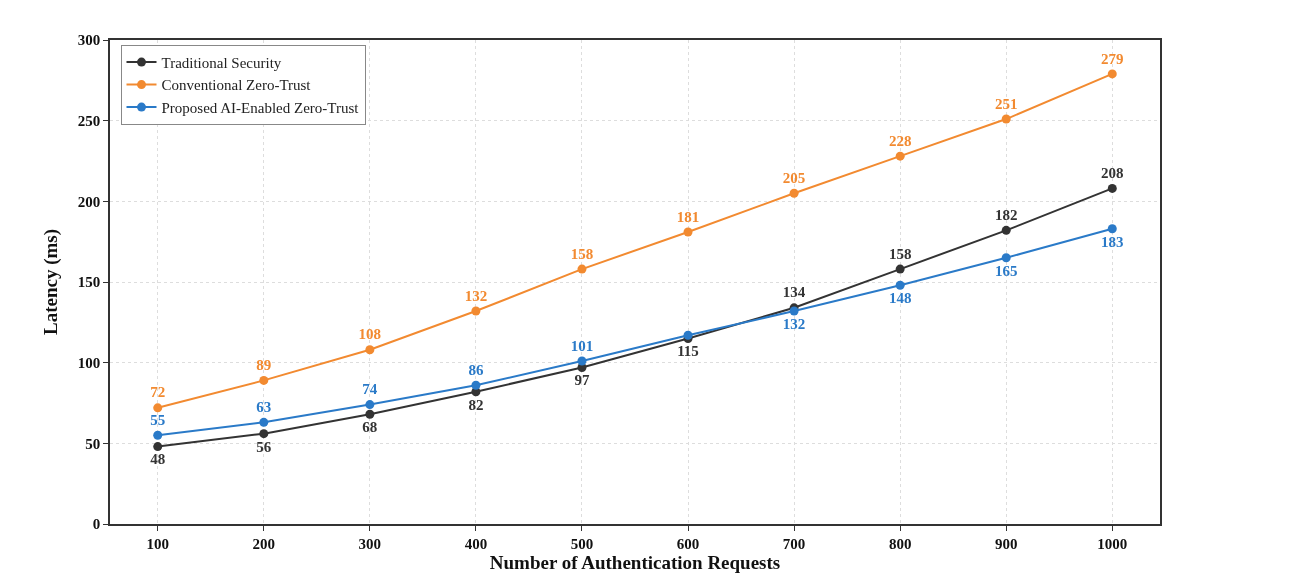 This screenshot has width=1300, height=584. What do you see at coordinates (51, 282) in the screenshot?
I see `y-axis-title: Latency (ms)` at bounding box center [51, 282].